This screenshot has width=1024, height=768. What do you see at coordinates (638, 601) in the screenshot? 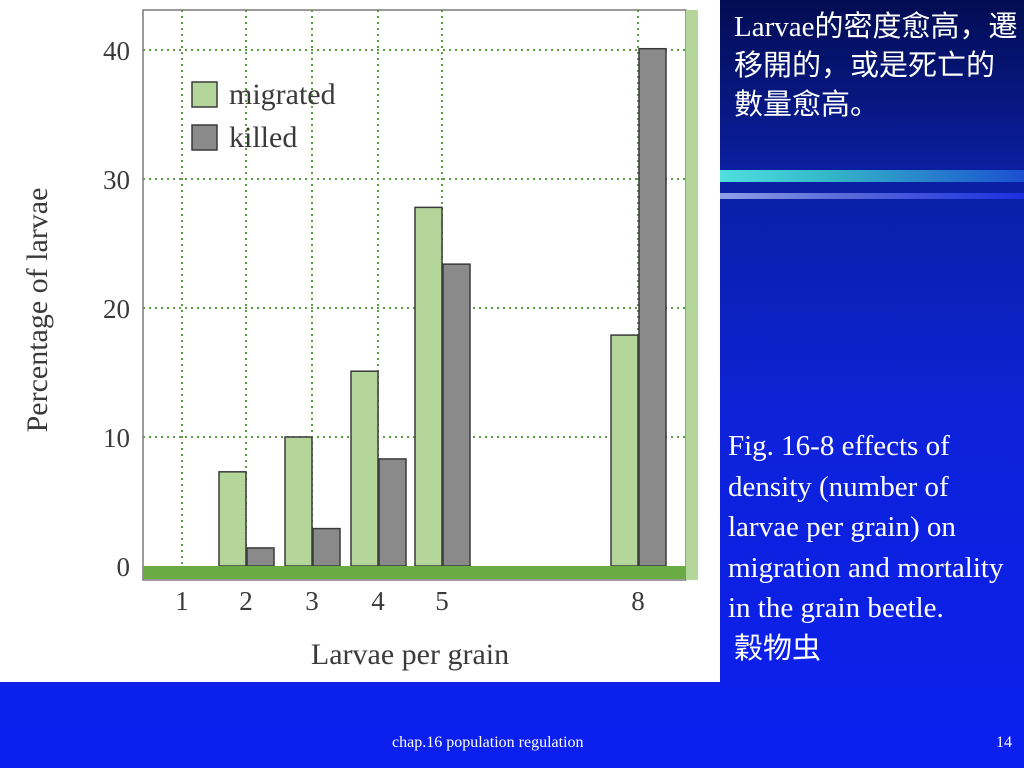
I see `x-tick-label: 8` at bounding box center [638, 601].